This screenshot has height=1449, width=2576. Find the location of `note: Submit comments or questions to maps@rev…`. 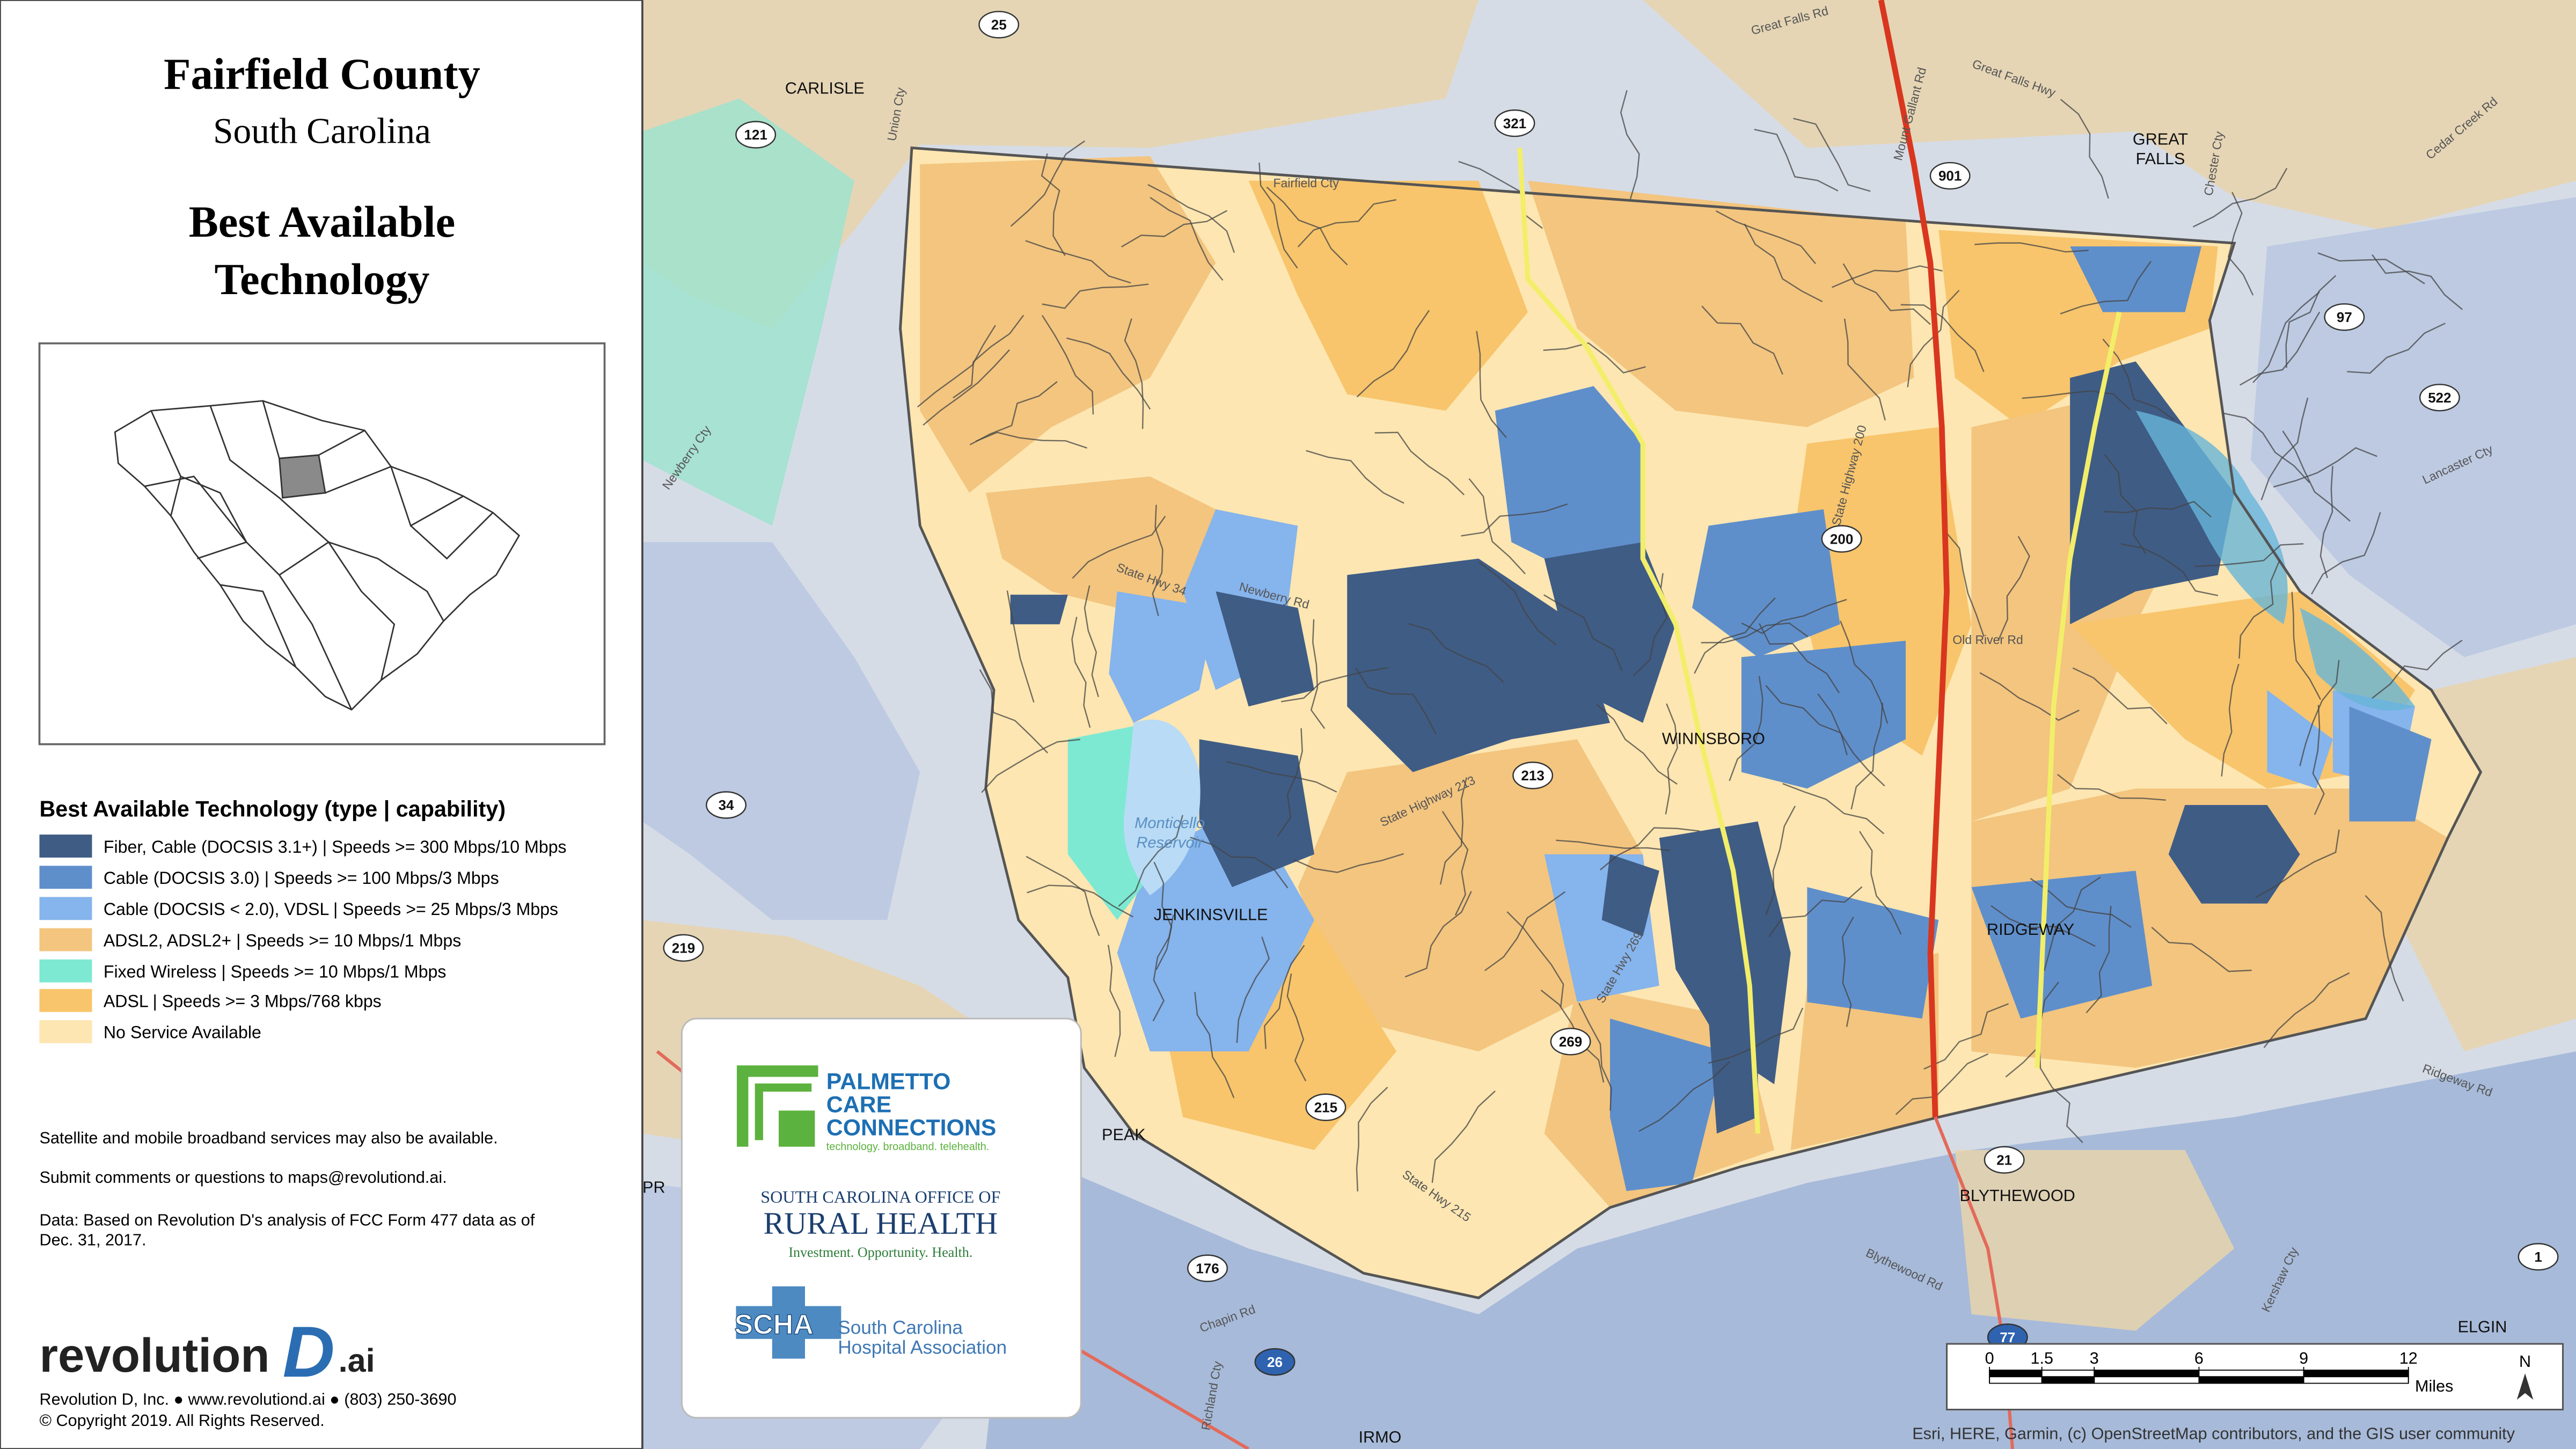

note: Submit comments or questions to maps@rev… is located at coordinates (243, 1177).